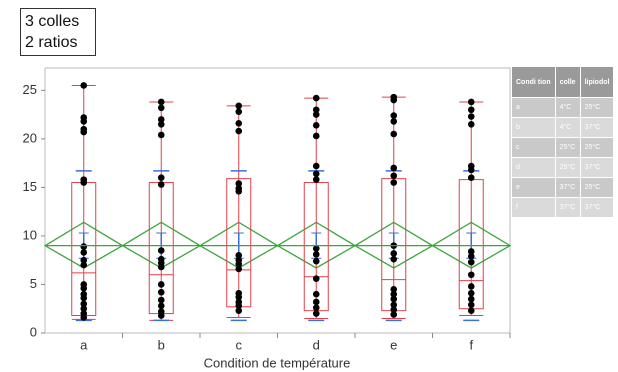  What do you see at coordinates (533, 82) in the screenshot?
I see `table-cell: Condi tion` at bounding box center [533, 82].